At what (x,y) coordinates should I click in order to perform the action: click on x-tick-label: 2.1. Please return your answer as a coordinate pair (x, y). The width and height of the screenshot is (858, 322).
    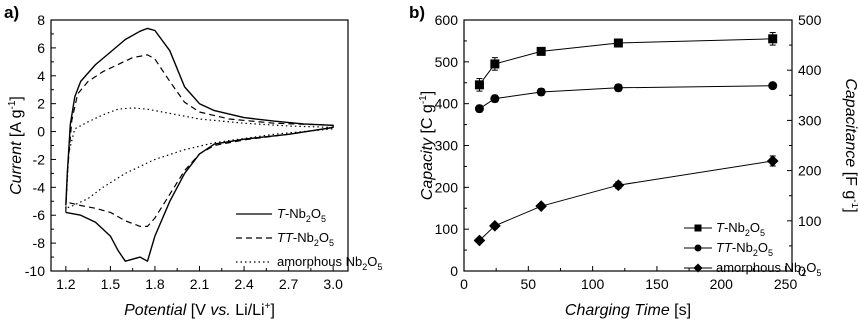
    Looking at the image, I should click on (200, 284).